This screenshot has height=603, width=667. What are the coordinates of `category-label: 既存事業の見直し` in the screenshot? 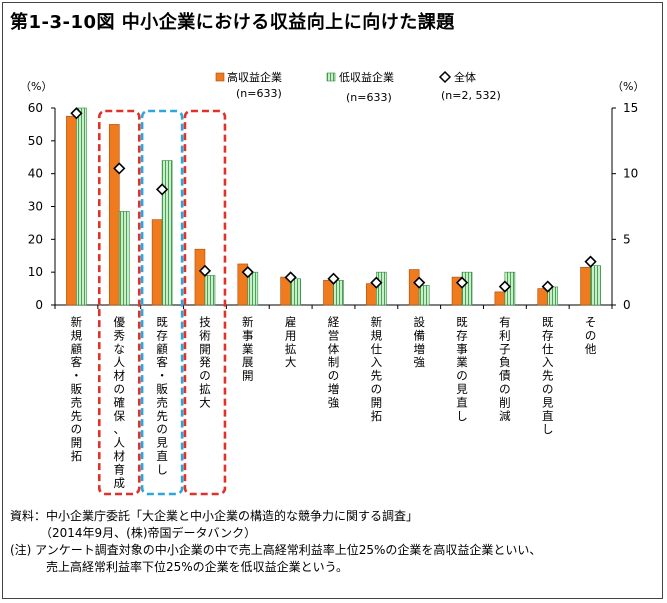 It's located at (462, 369).